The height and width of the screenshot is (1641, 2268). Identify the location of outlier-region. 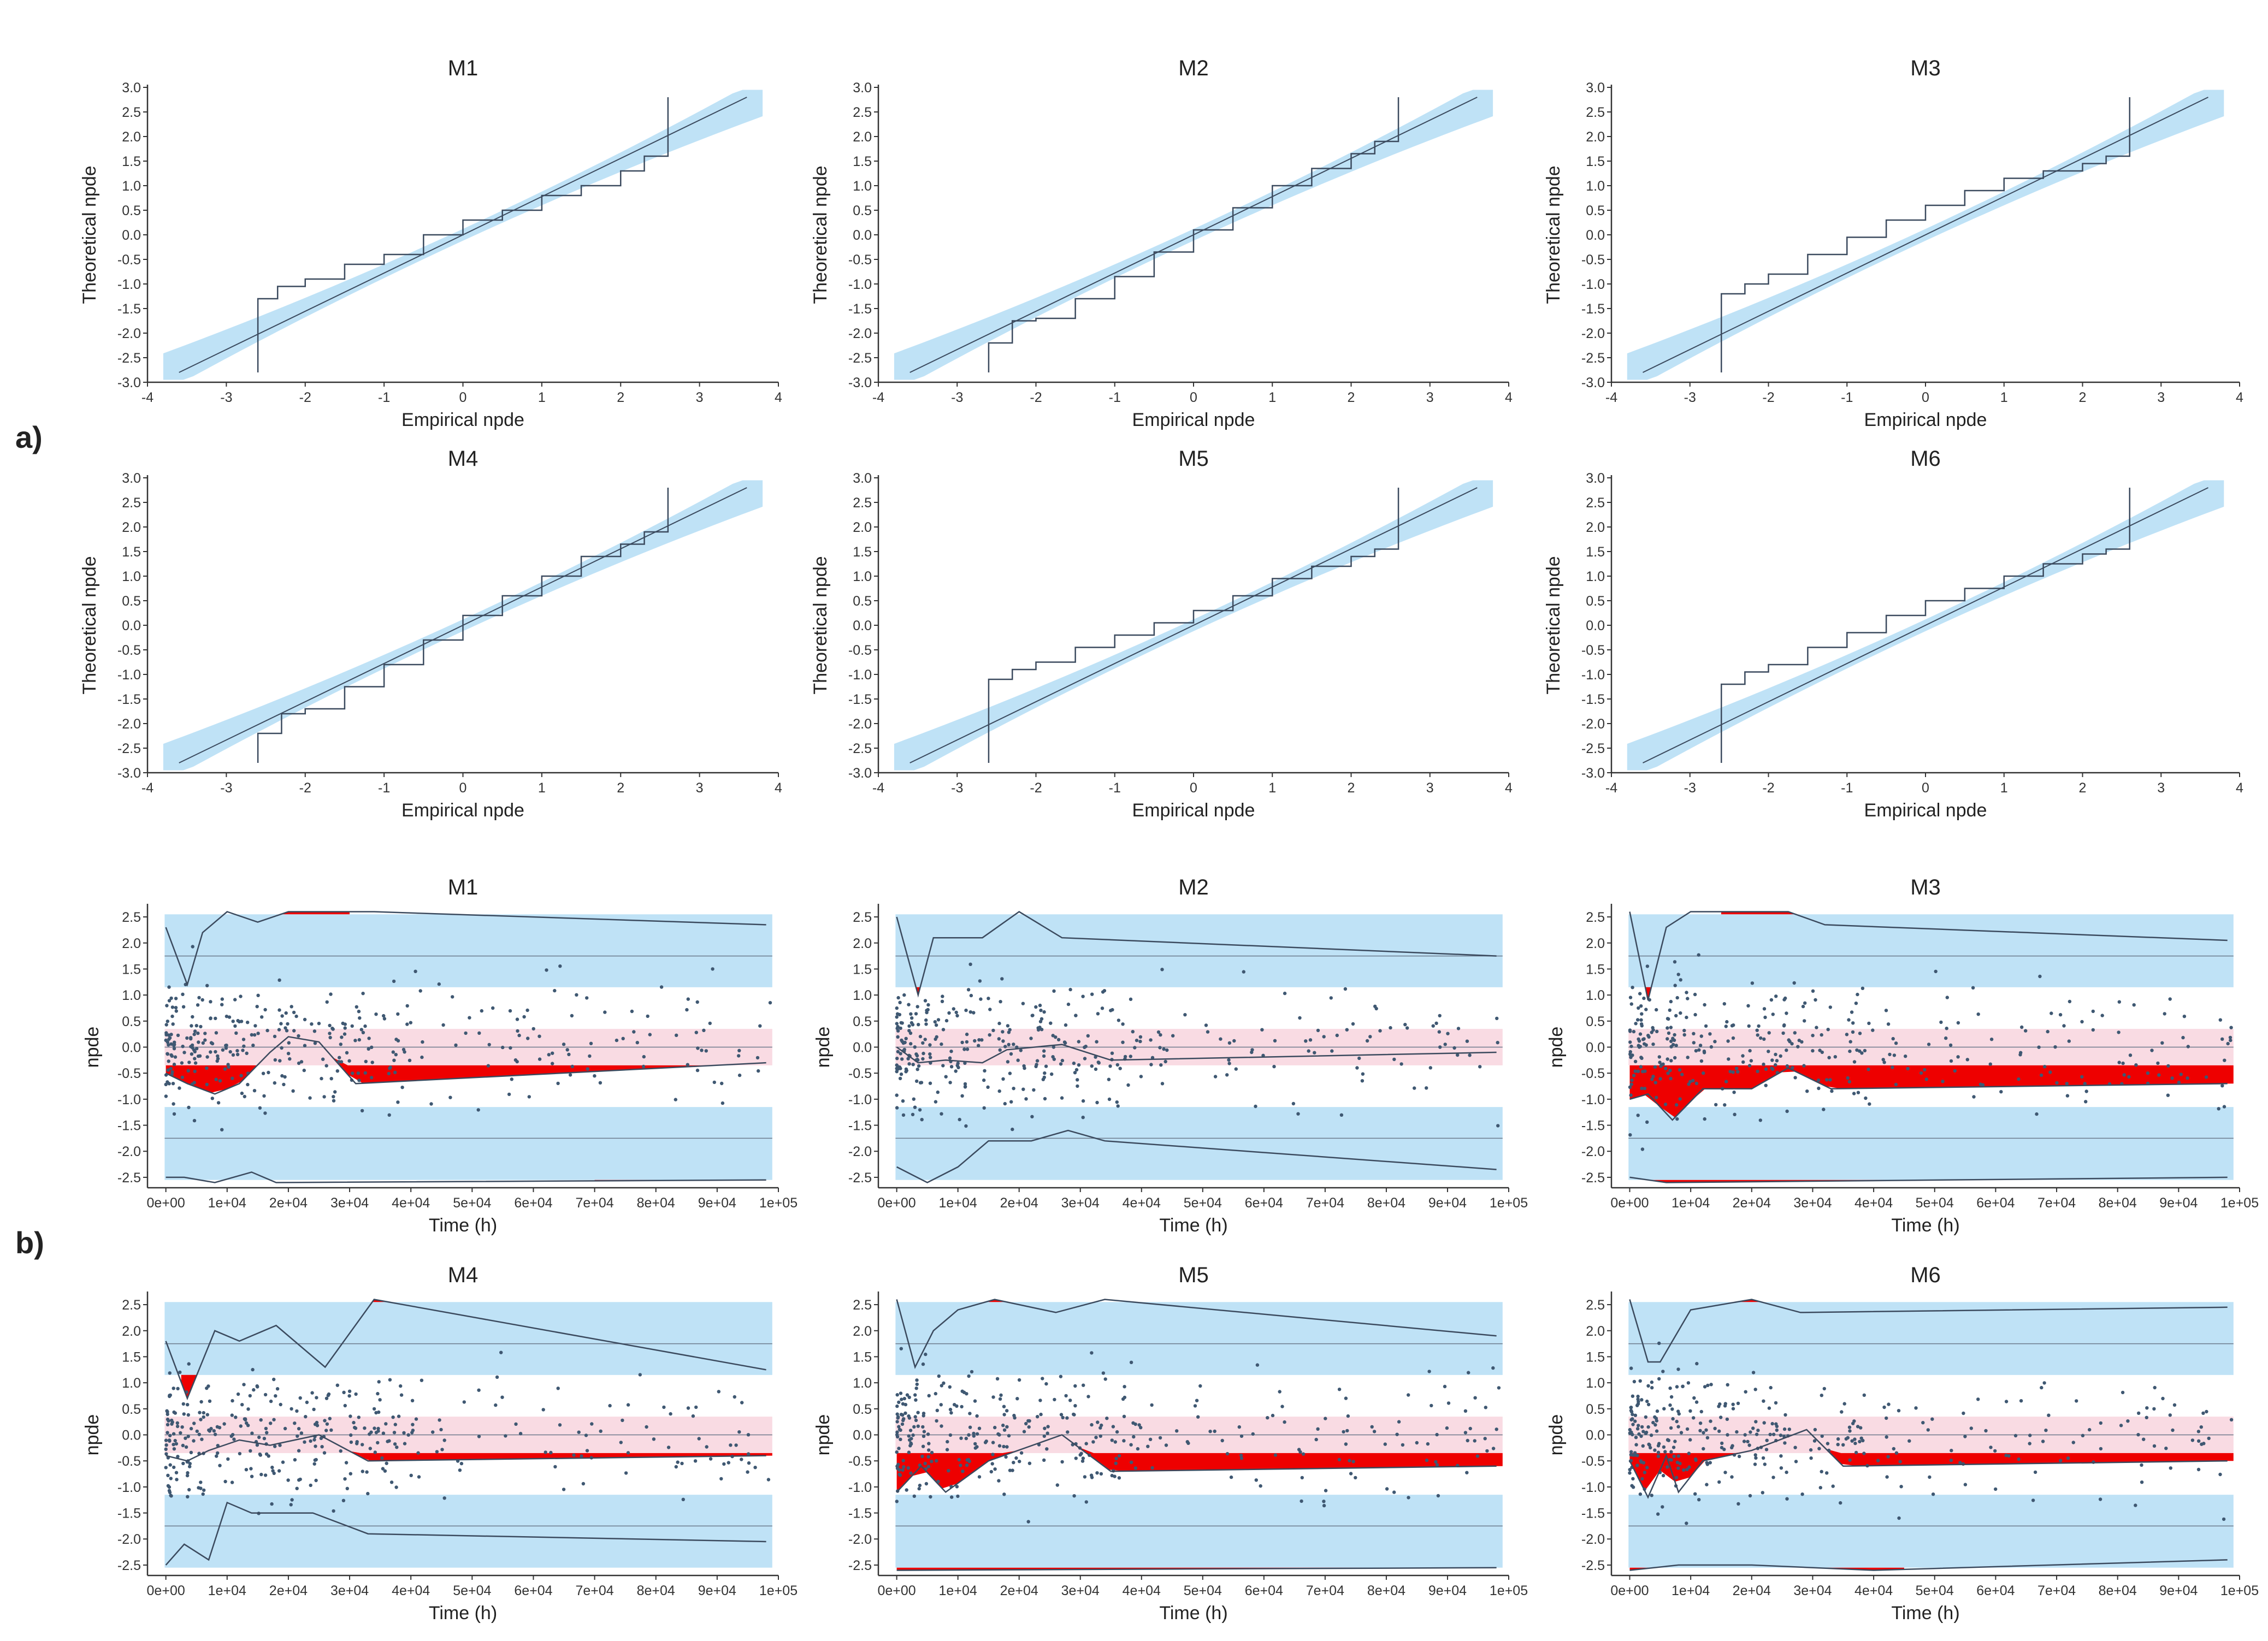
(469, 1065).